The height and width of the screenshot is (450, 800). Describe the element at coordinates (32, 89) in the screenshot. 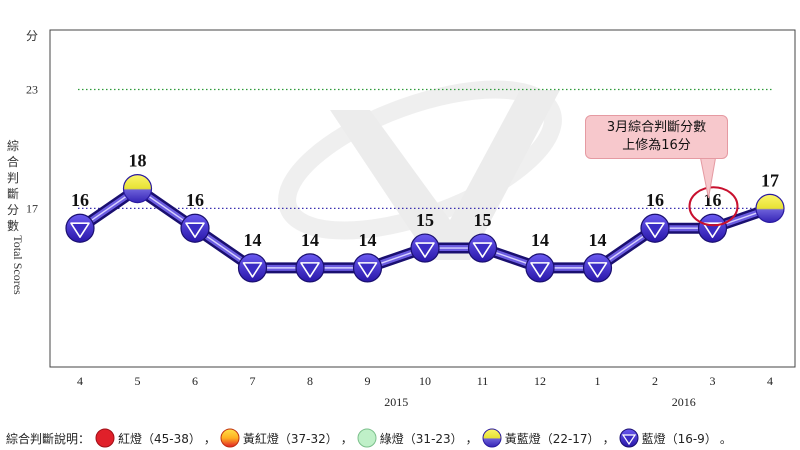

I see `y-tick-23: 23` at that location.